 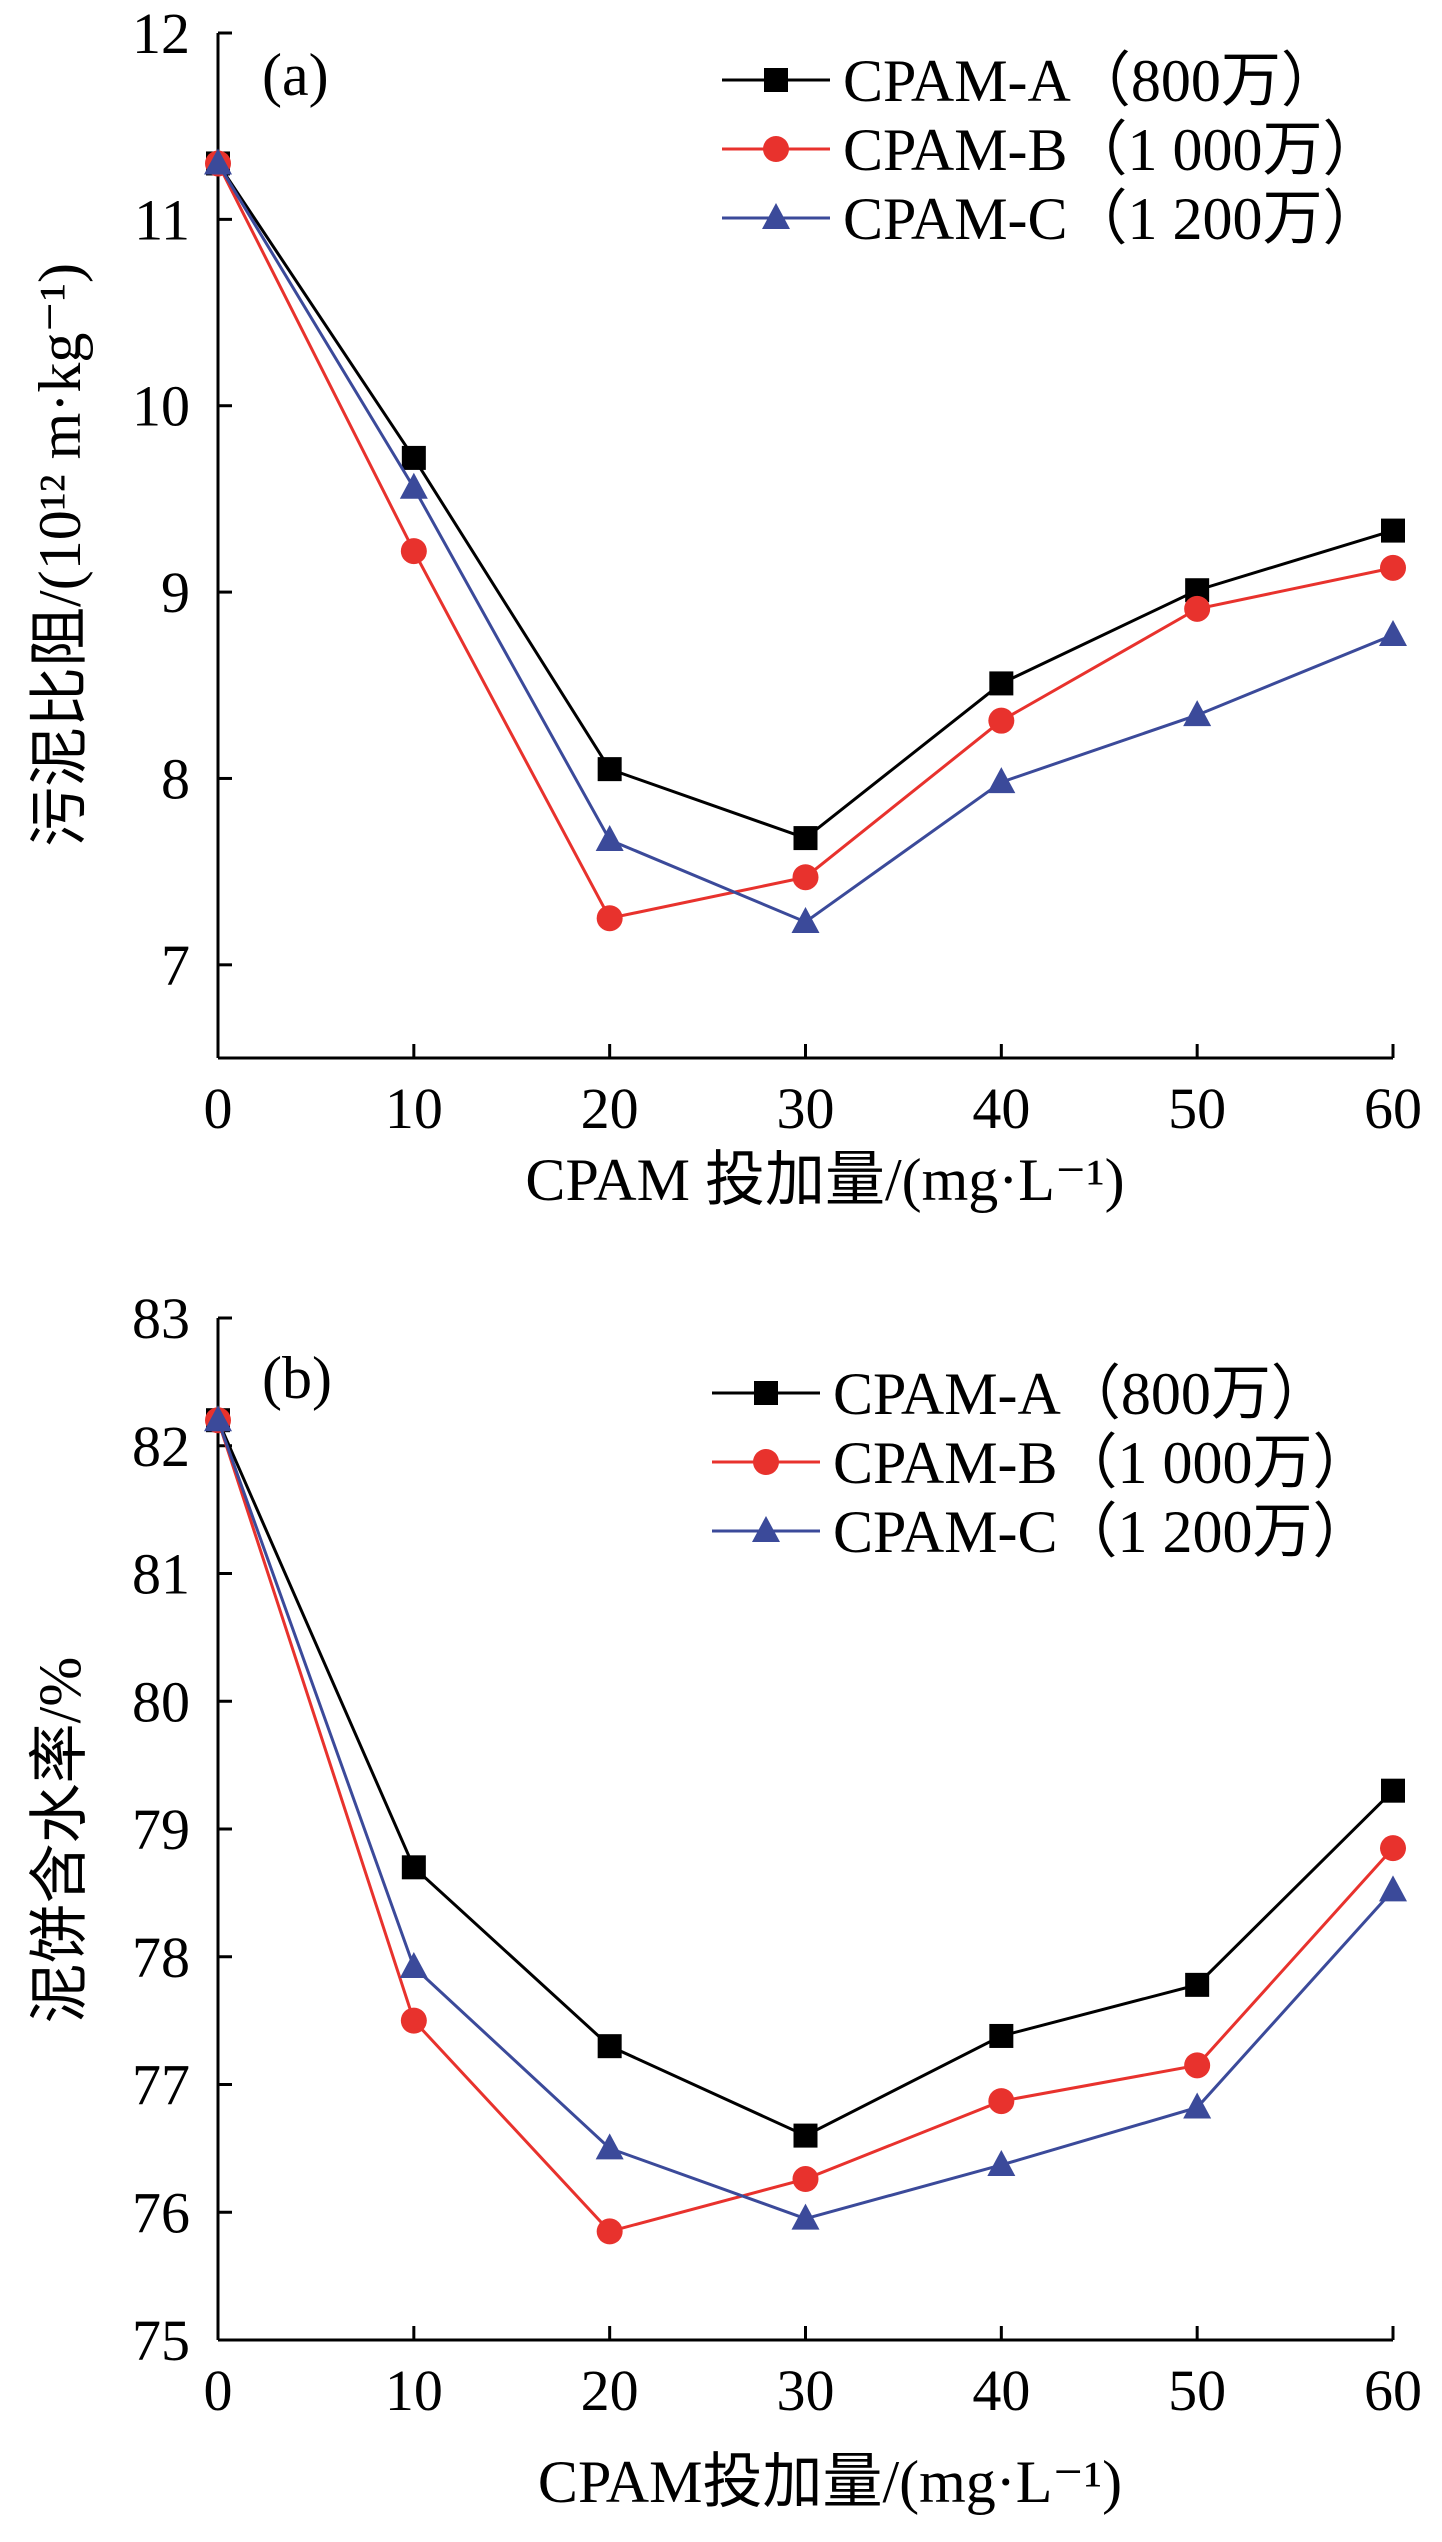 I want to click on y-tick-label: 78, so click(x=161, y=1957).